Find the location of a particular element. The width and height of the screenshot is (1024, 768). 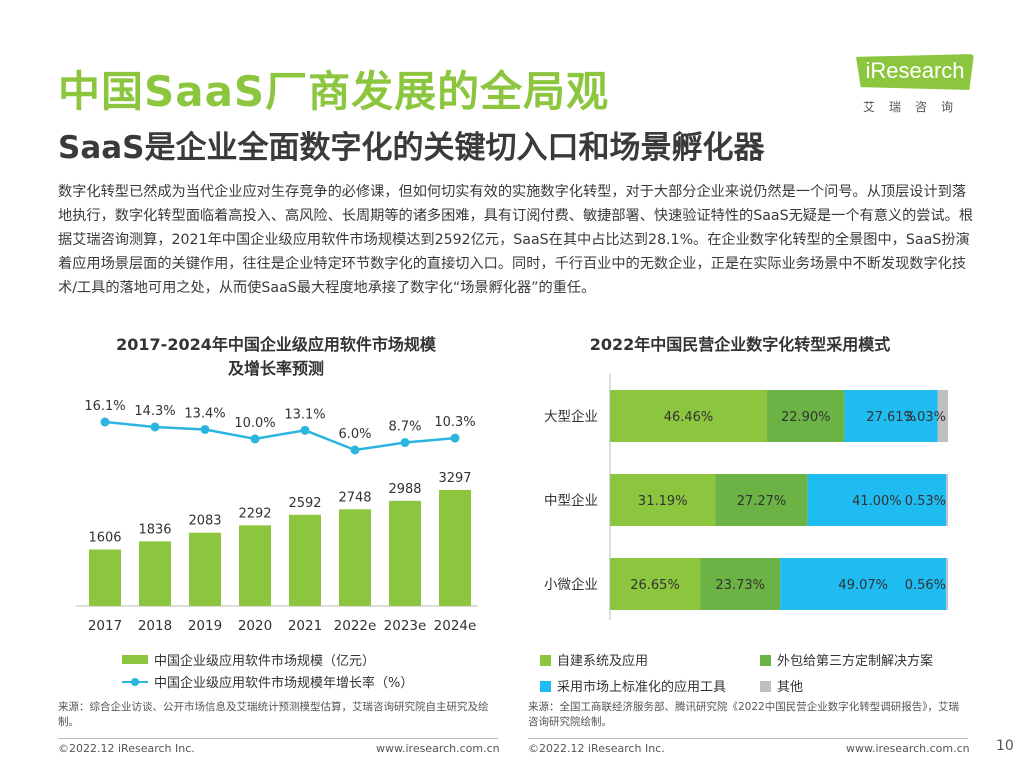

legend-swatch-bar is located at coordinates (135, 659).